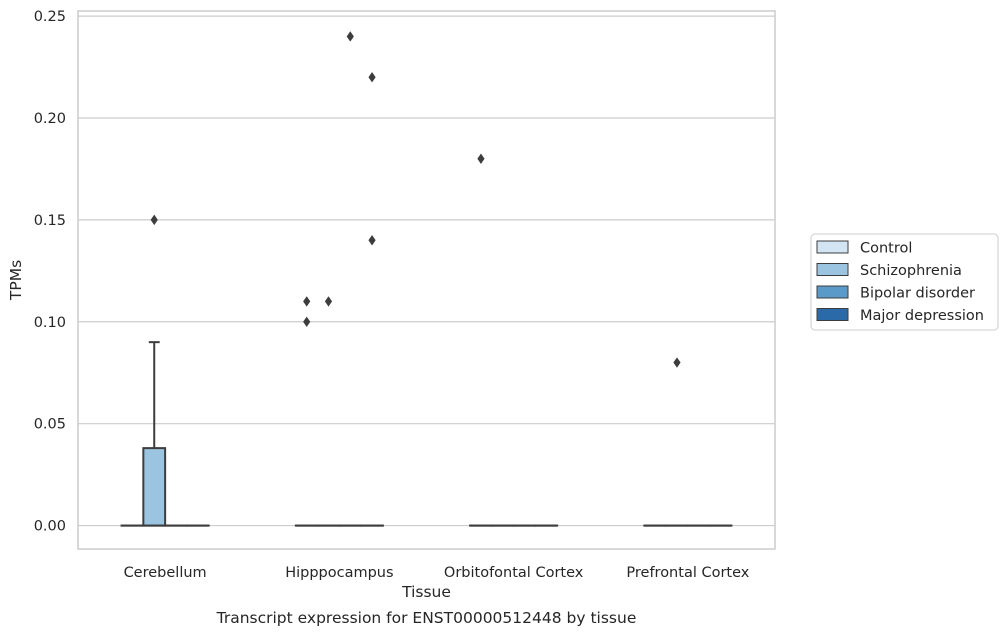 The width and height of the screenshot is (1007, 636). I want to click on y-tick-label: 0.25, so click(50, 17).